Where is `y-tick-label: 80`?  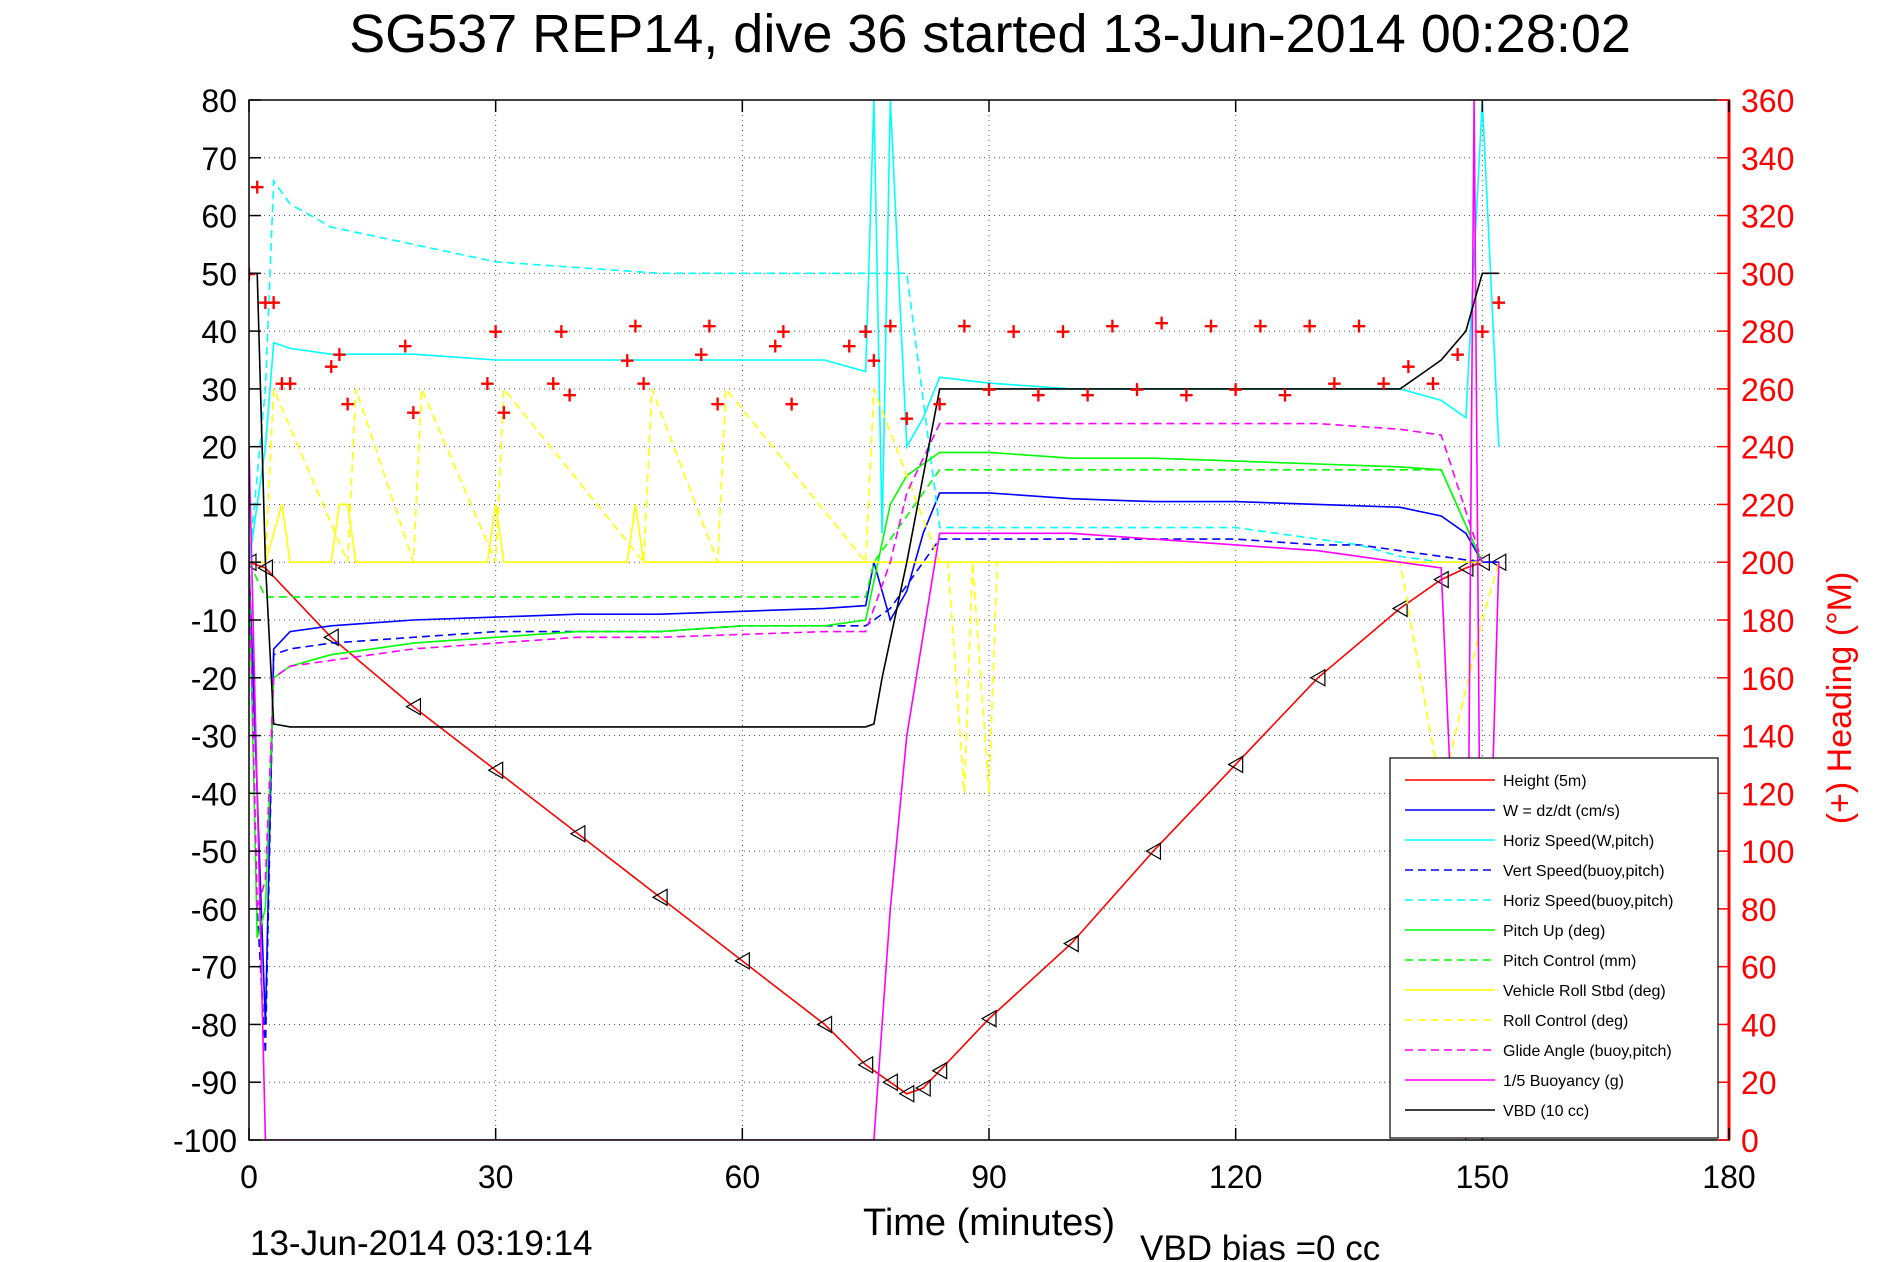
y-tick-label: 80 is located at coordinates (219, 101).